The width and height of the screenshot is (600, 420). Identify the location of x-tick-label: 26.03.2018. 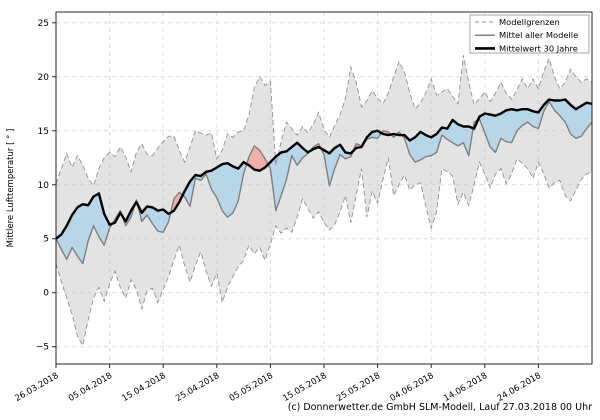
(36, 387).